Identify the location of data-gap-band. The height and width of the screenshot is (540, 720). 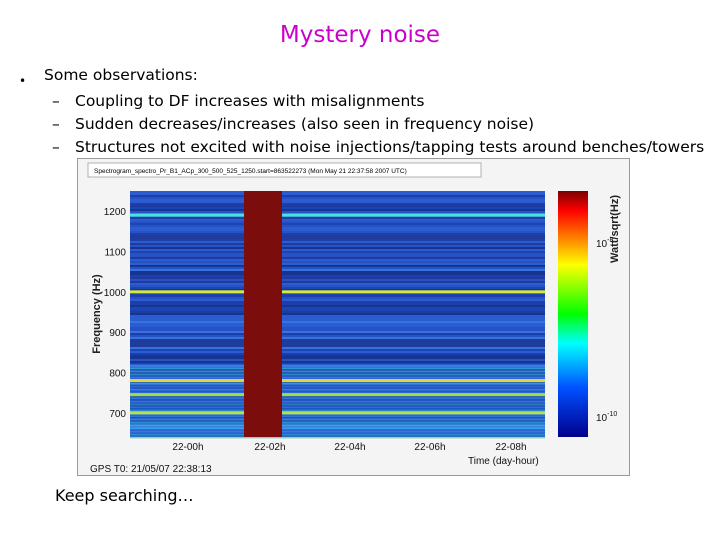
(263, 314).